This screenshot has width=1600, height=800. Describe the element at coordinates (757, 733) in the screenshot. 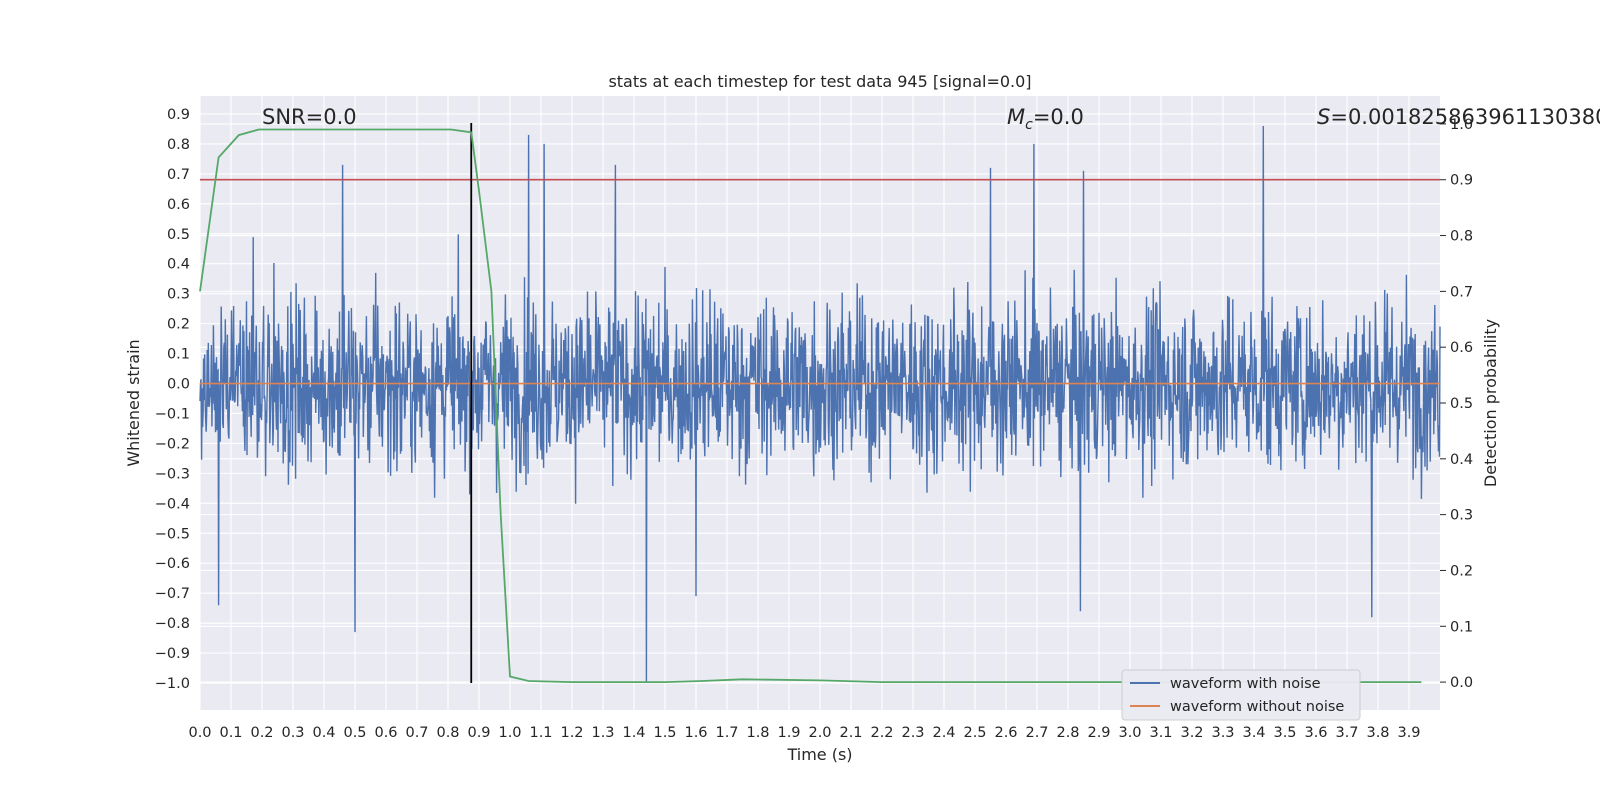

I see `x-tick-label-18: 1.8` at that location.